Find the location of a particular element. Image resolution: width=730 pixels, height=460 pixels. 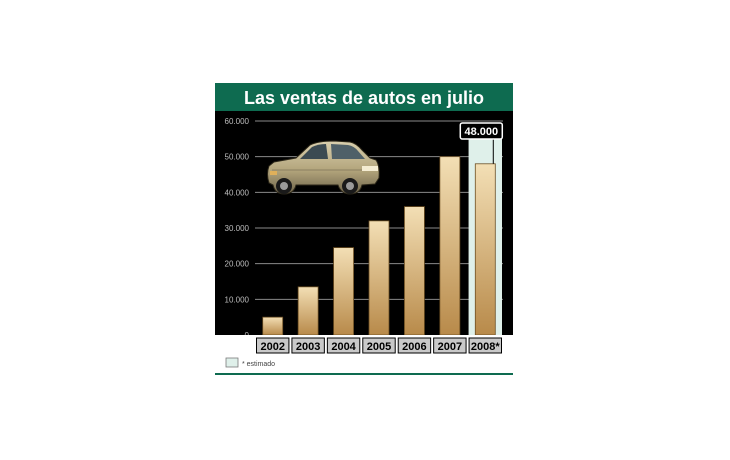

category-label: 2007 is located at coordinates (450, 347).